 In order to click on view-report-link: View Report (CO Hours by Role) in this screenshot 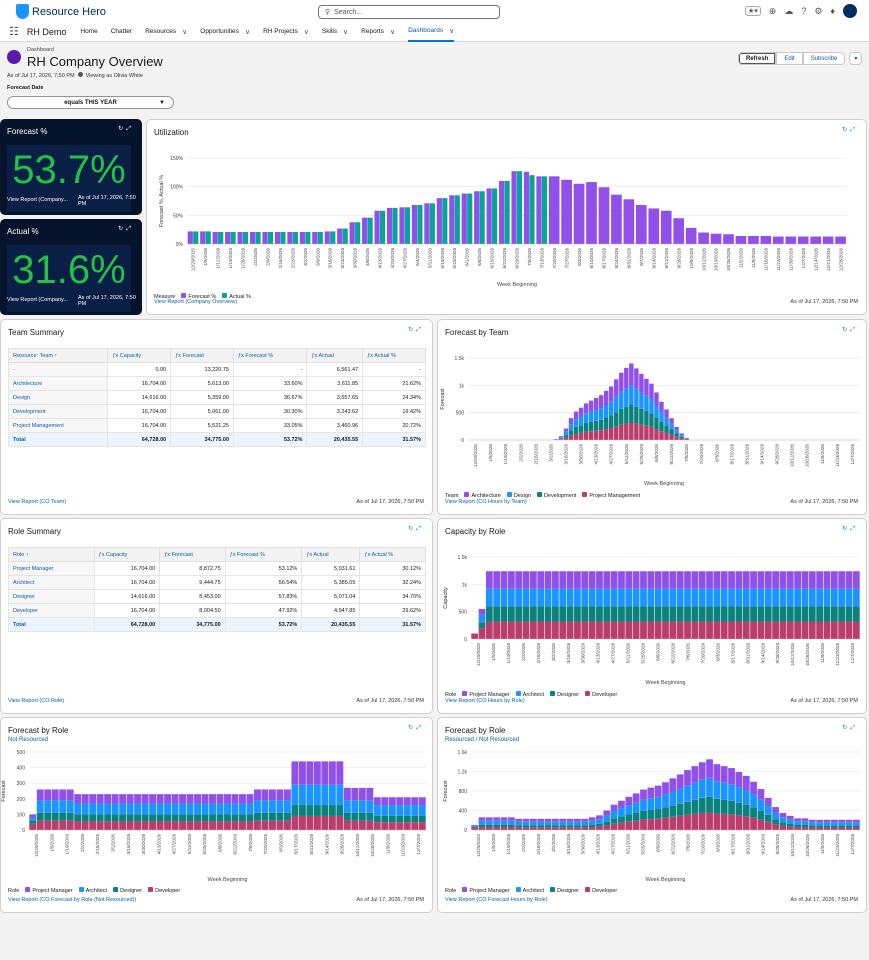, I will do `click(485, 701)`.